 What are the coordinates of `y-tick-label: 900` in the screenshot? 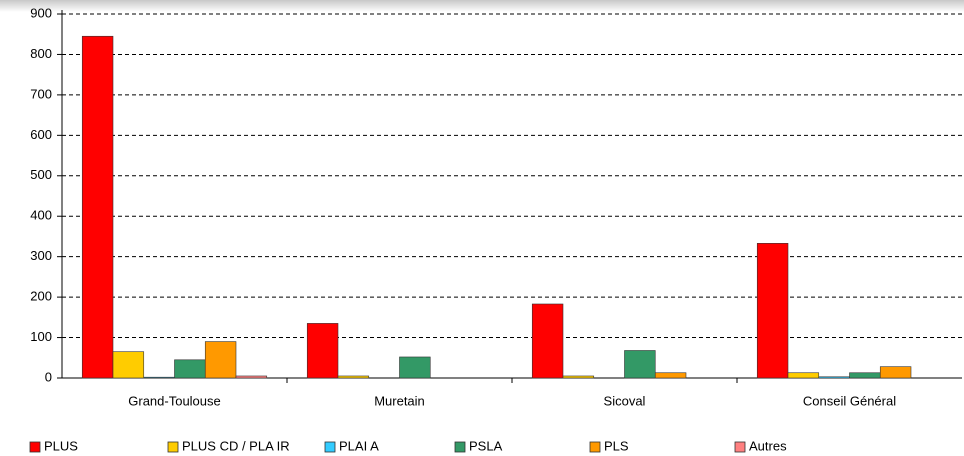 It's located at (41, 12).